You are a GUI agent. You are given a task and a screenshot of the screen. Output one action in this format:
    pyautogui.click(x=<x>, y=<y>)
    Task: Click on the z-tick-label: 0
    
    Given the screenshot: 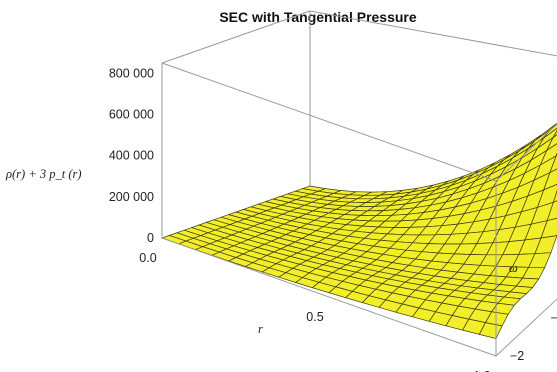 What is the action you would take?
    pyautogui.click(x=150, y=238)
    